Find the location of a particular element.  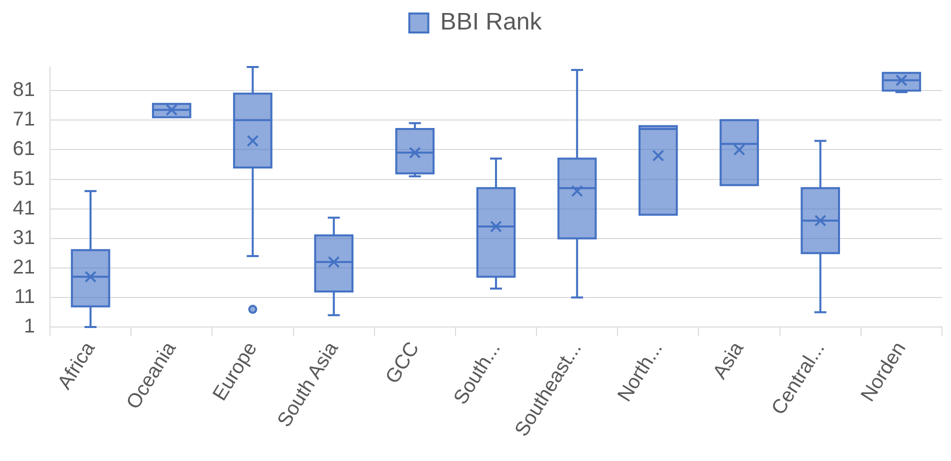

y-tick-label: 61 is located at coordinates (23, 149).